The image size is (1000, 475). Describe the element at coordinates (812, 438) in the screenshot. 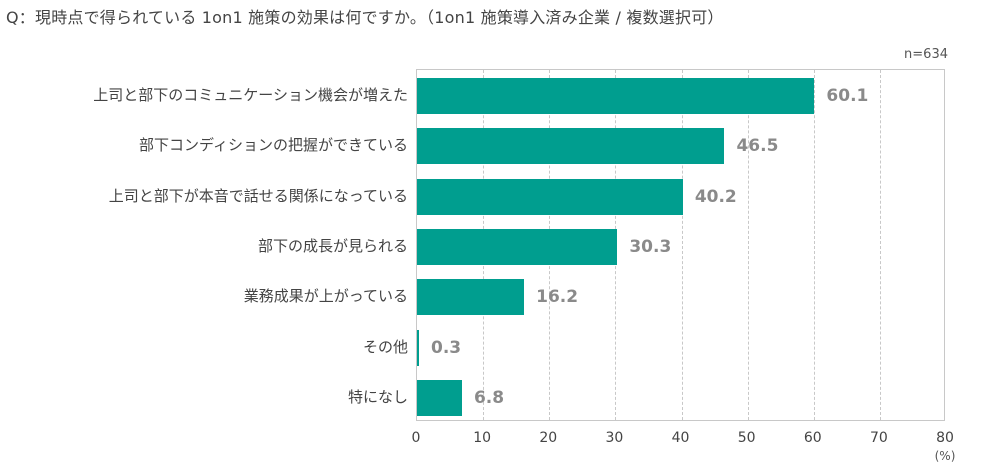

I see `x-tick-label: 60` at that location.